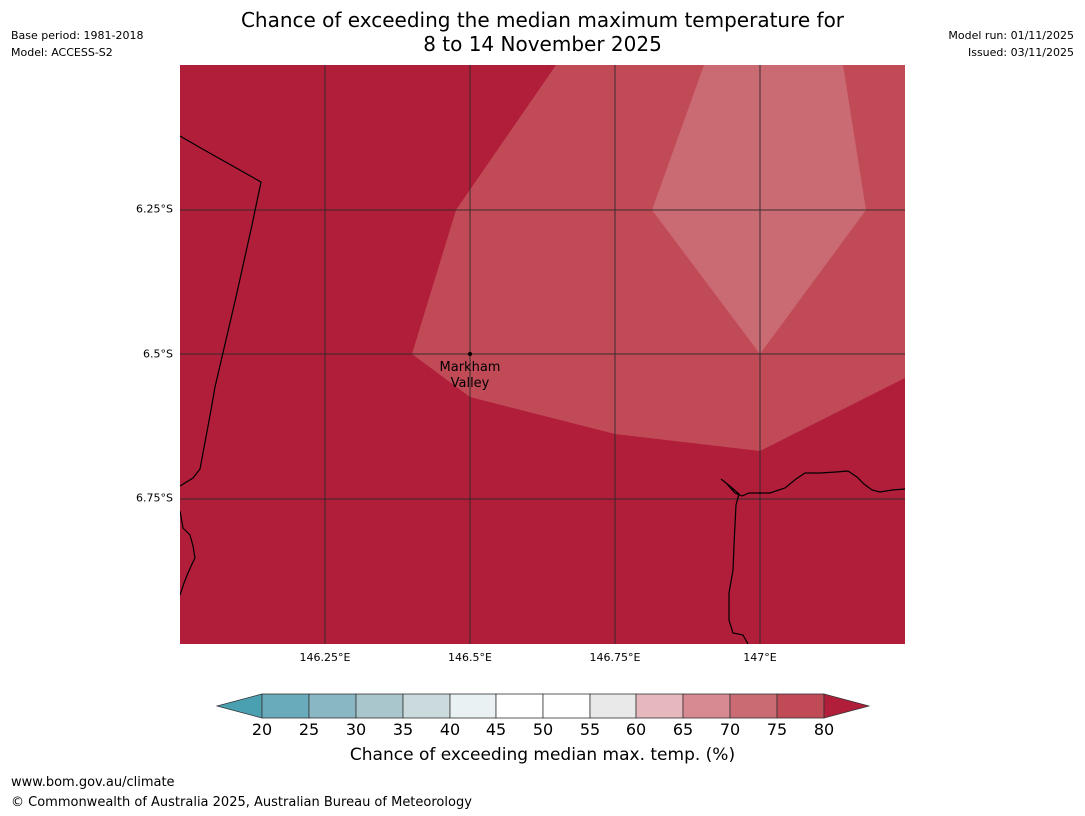 This screenshot has height=816, width=1085. What do you see at coordinates (470, 354) in the screenshot?
I see `markham-valley-marker` at bounding box center [470, 354].